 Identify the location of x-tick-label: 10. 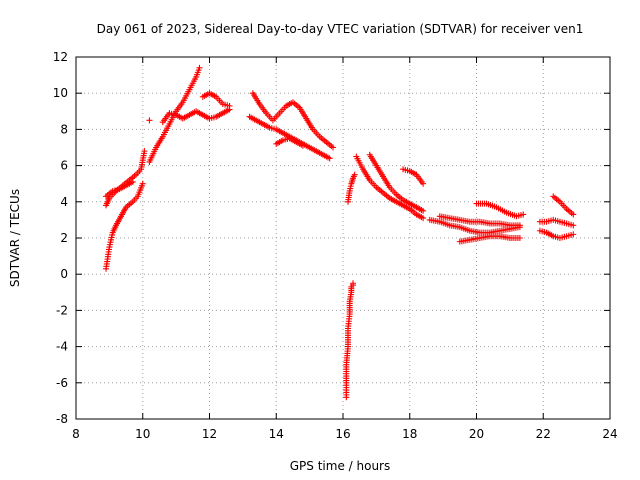
(142, 434).